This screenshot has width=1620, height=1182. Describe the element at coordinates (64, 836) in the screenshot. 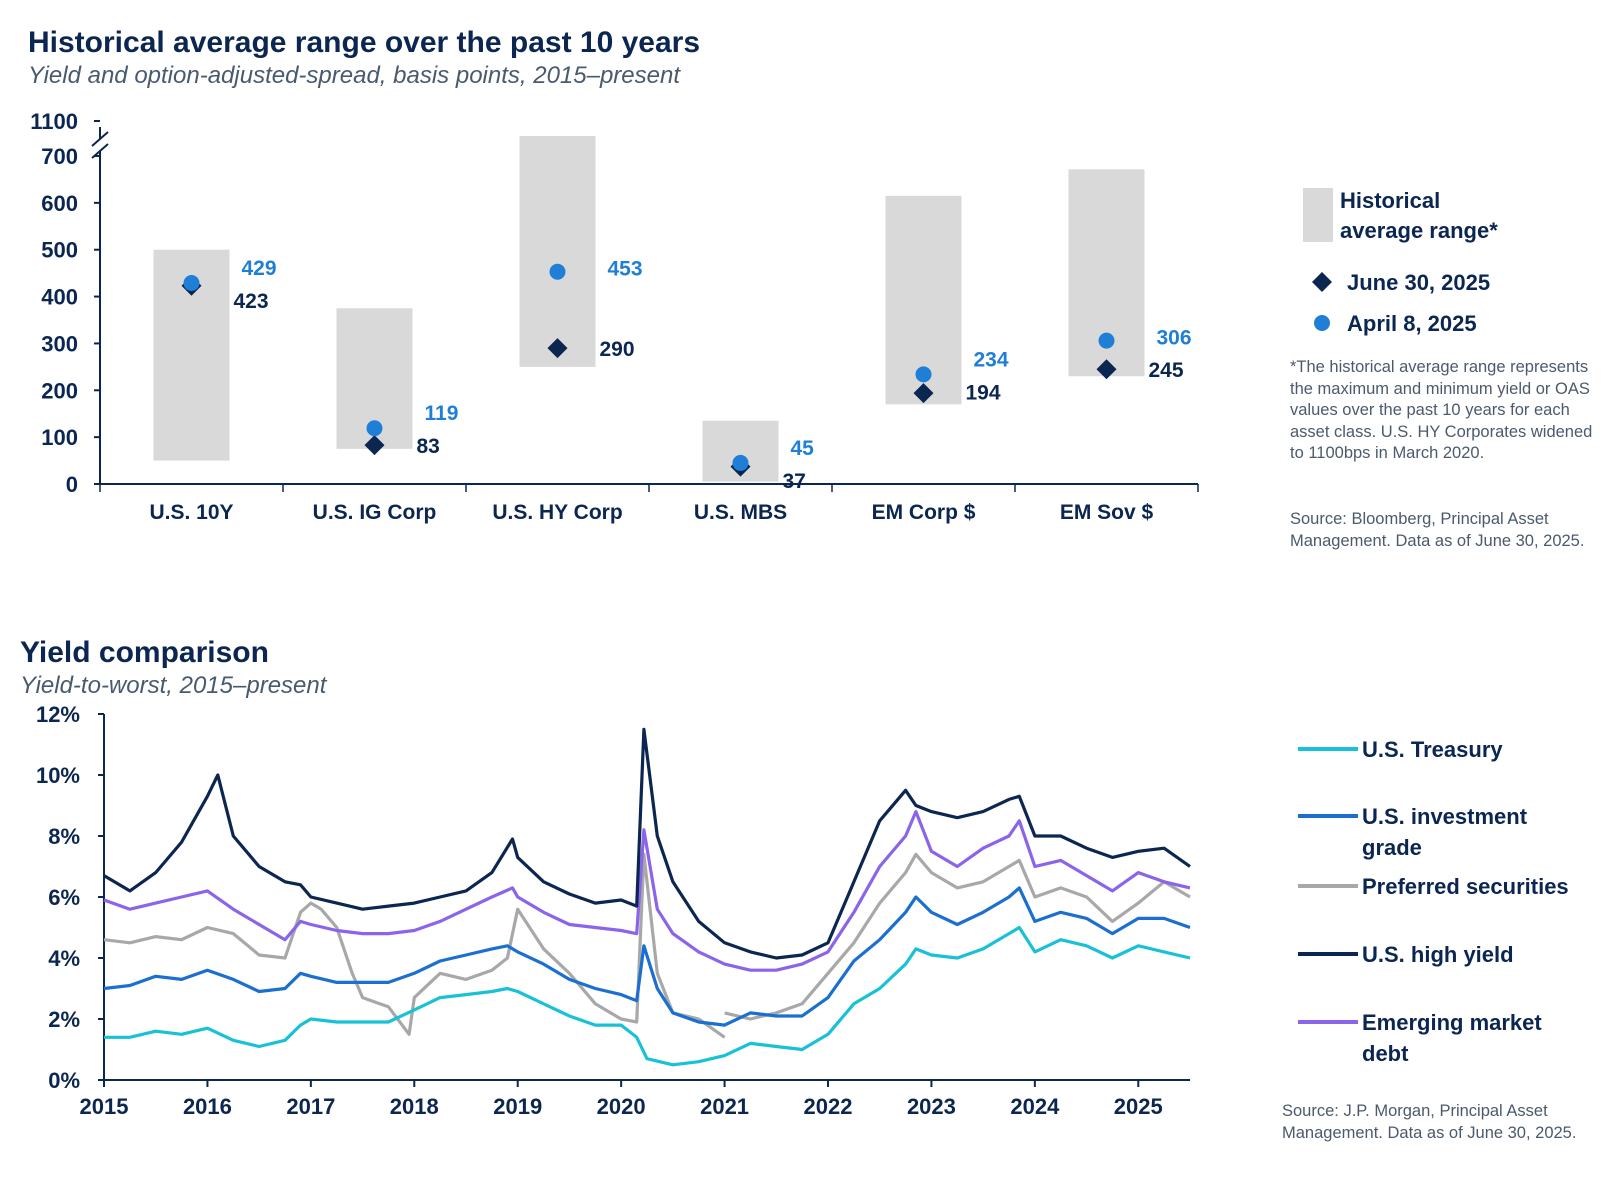

I see `y-tick-label: 8%` at that location.